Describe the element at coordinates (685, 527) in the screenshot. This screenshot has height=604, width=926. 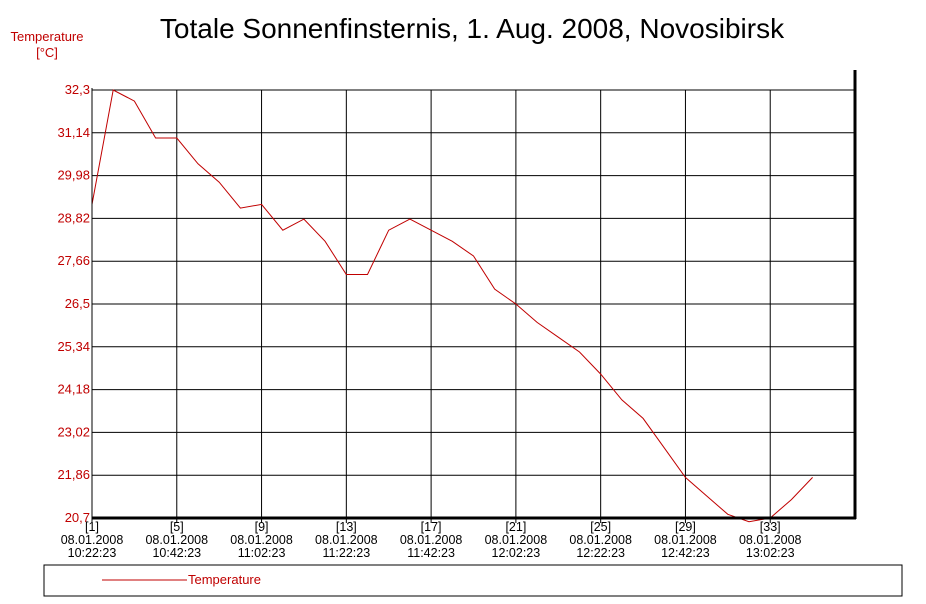
I see `x-tick-label: [29]` at that location.